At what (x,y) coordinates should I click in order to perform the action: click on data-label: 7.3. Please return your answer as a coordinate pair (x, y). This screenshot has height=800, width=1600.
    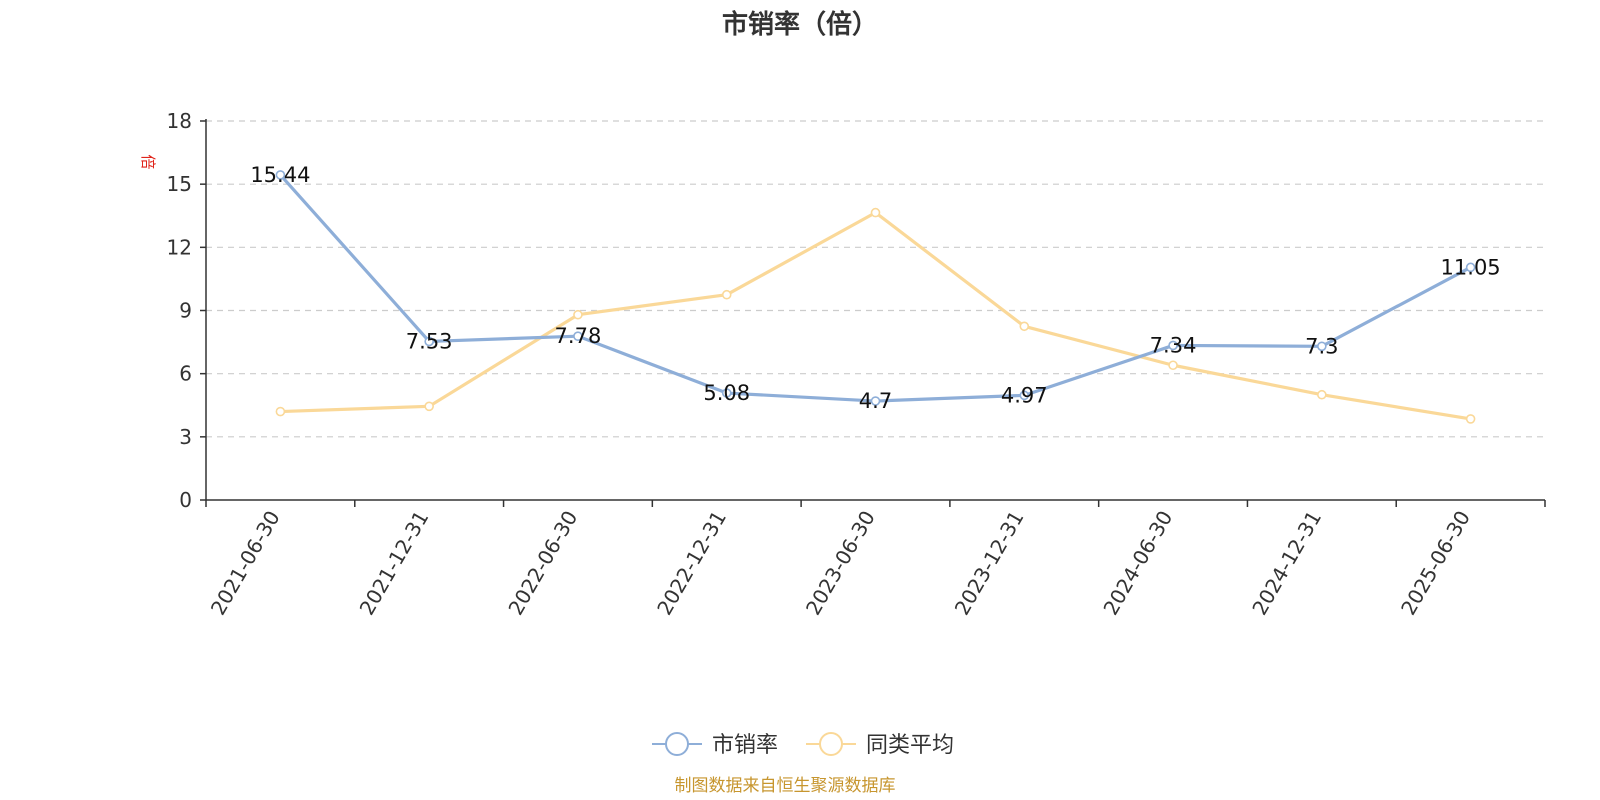
    Looking at the image, I should click on (1321, 346).